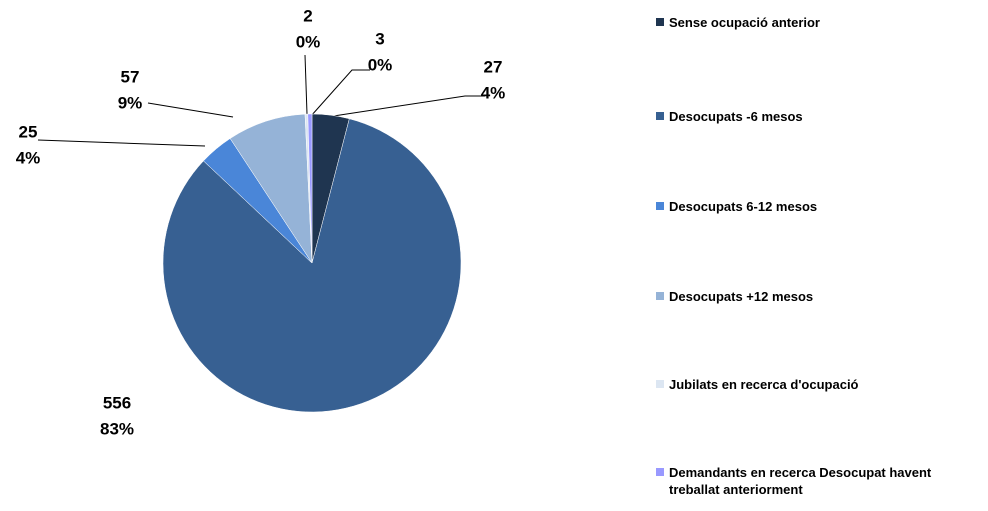 The height and width of the screenshot is (511, 988). Describe the element at coordinates (130, 76) in the screenshot. I see `data-label-value: 57` at that location.